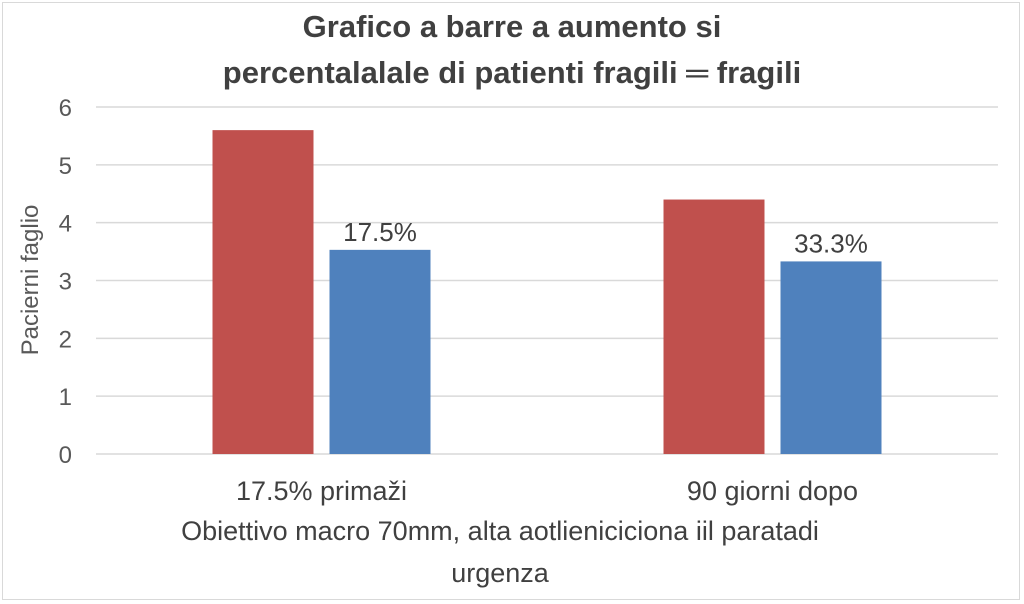  What do you see at coordinates (321, 491) in the screenshot?
I see `category-label-0: 17.5% primaži` at bounding box center [321, 491].